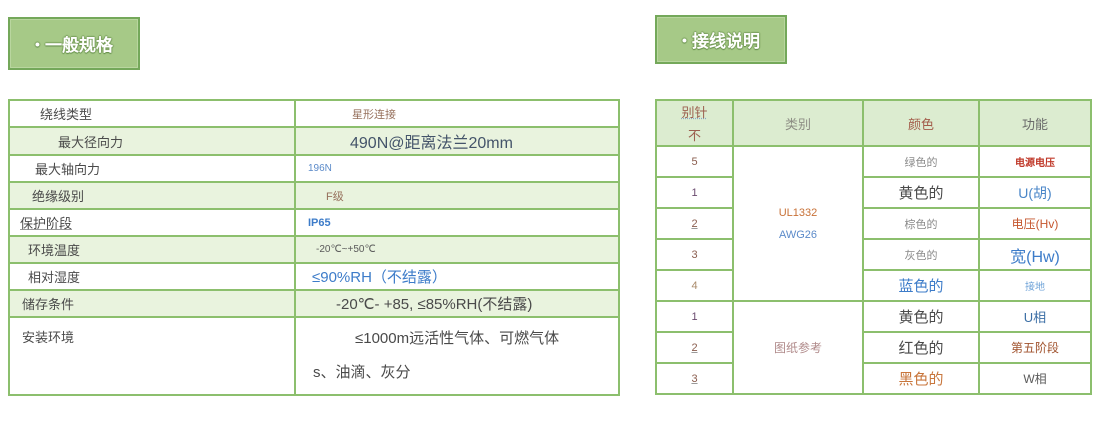 This screenshot has width=1102, height=427. Describe the element at coordinates (1035, 254) in the screenshot. I see `function-cell: 宽(Hw)` at that location.